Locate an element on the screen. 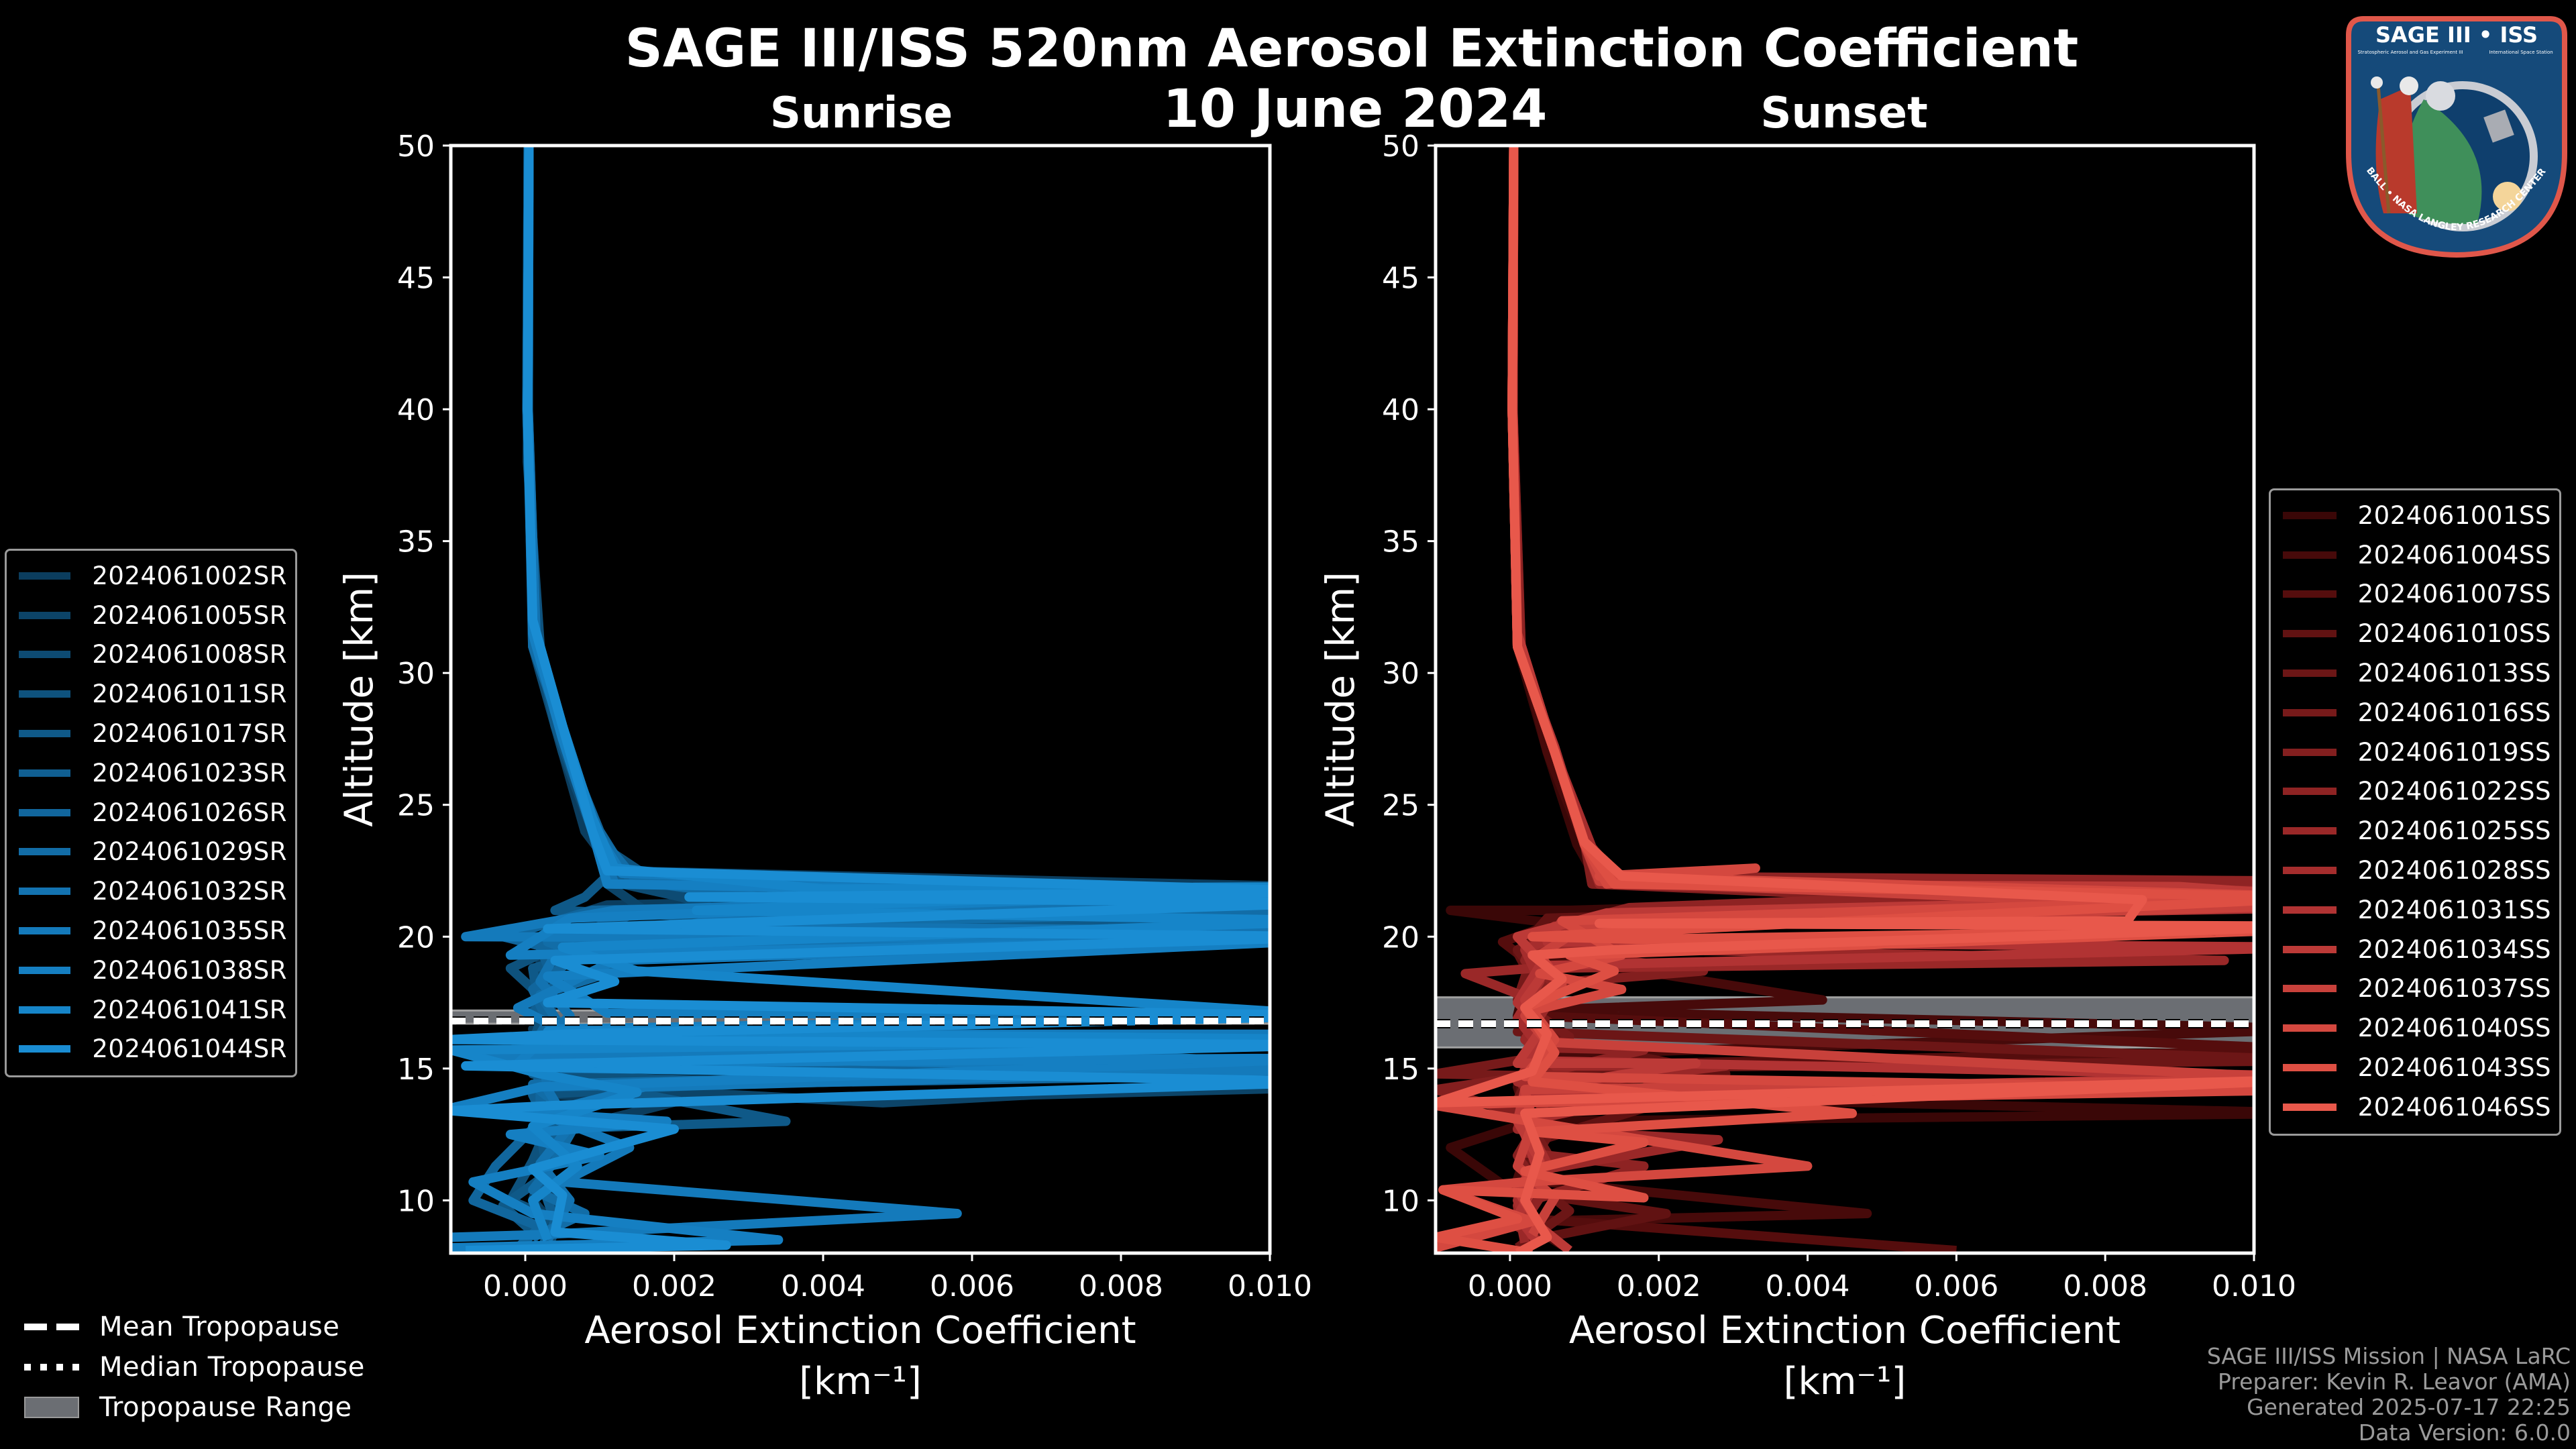 The height and width of the screenshot is (1449, 2576). legend-label: 2024061004SS is located at coordinates (2454, 555).